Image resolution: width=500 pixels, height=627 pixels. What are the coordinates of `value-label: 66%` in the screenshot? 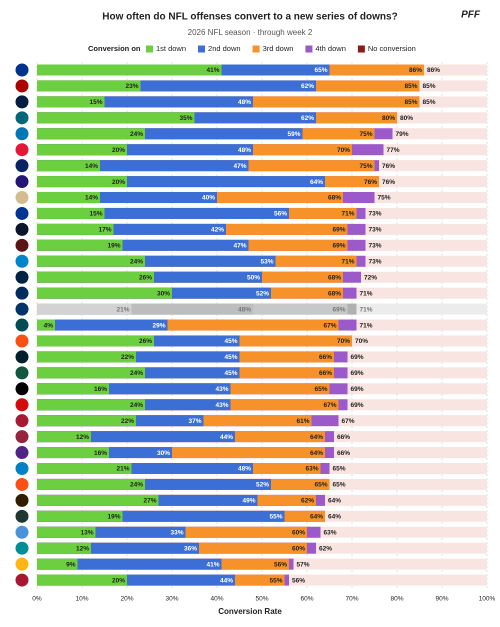 It's located at (343, 453).